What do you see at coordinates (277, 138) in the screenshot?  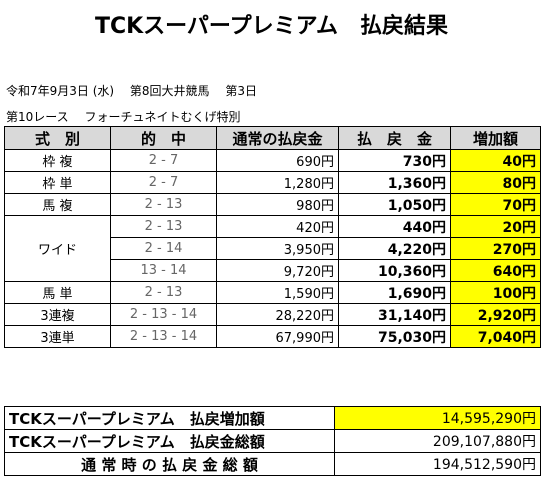 I see `header-normal-payout: 通常の払戻金` at bounding box center [277, 138].